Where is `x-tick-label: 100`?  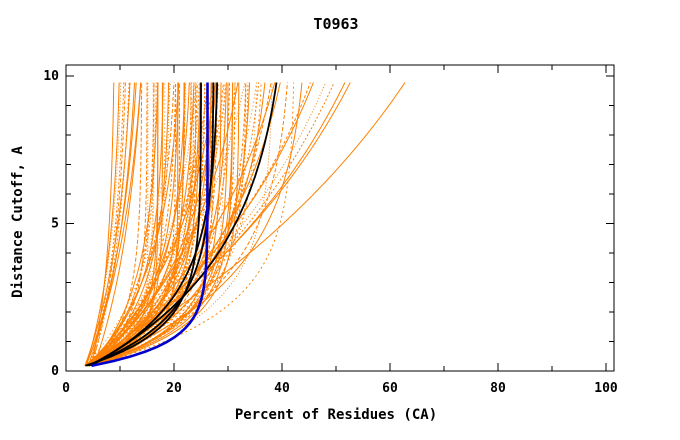
x-tick-label: 100 is located at coordinates (606, 388).